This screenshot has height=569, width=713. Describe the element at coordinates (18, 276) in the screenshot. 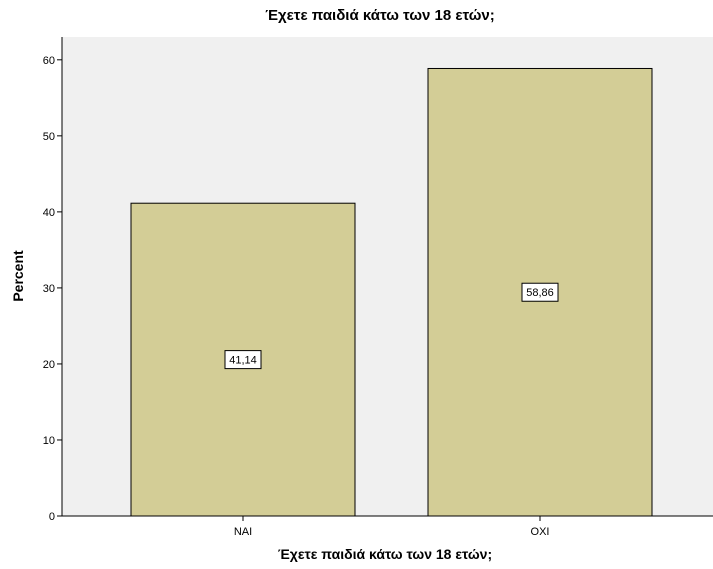

I see `y-axis-label: Percent` at that location.